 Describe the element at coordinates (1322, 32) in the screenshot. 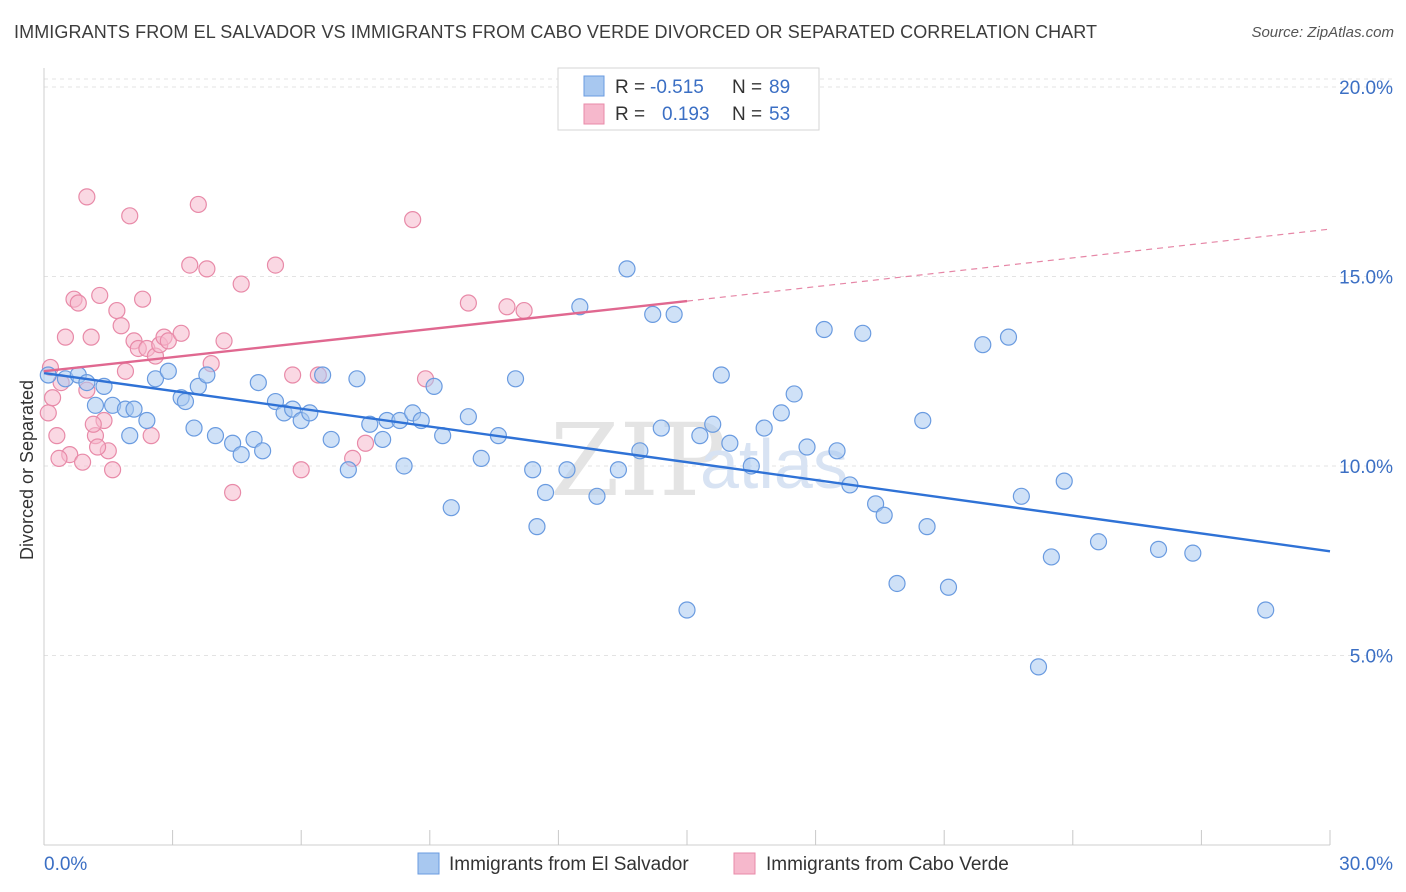

I see `source-credit: Source: ZipAtlas.com` at that location.